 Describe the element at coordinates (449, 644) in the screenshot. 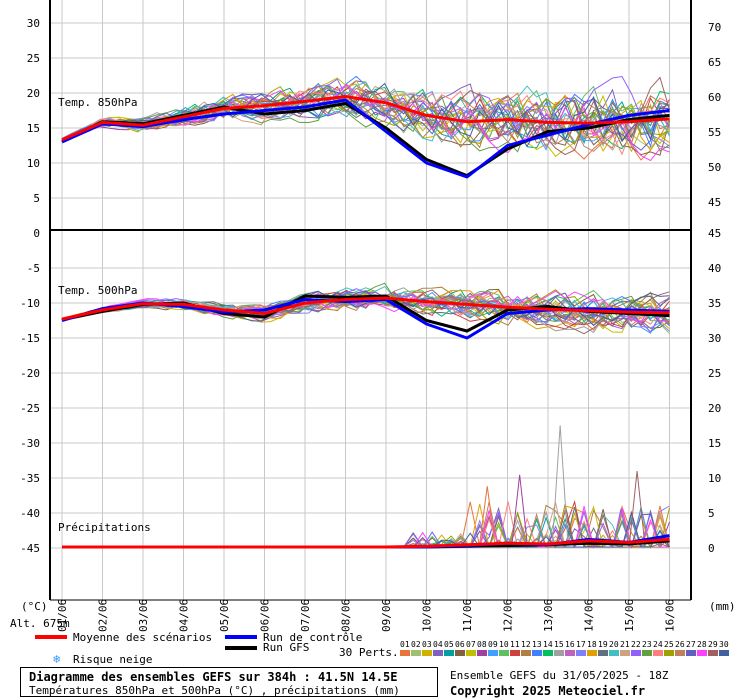

I see `pert-number: 05` at that location.